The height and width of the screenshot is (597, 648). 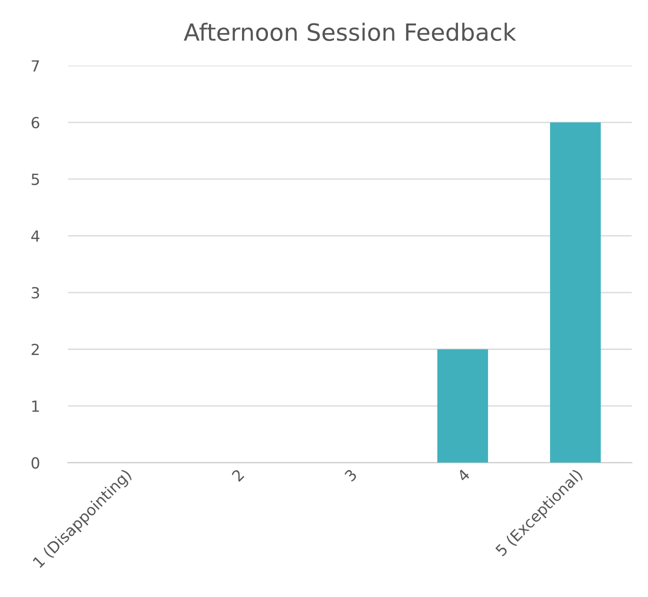 What do you see at coordinates (351, 475) in the screenshot?
I see `x-tick-label: 3` at bounding box center [351, 475].